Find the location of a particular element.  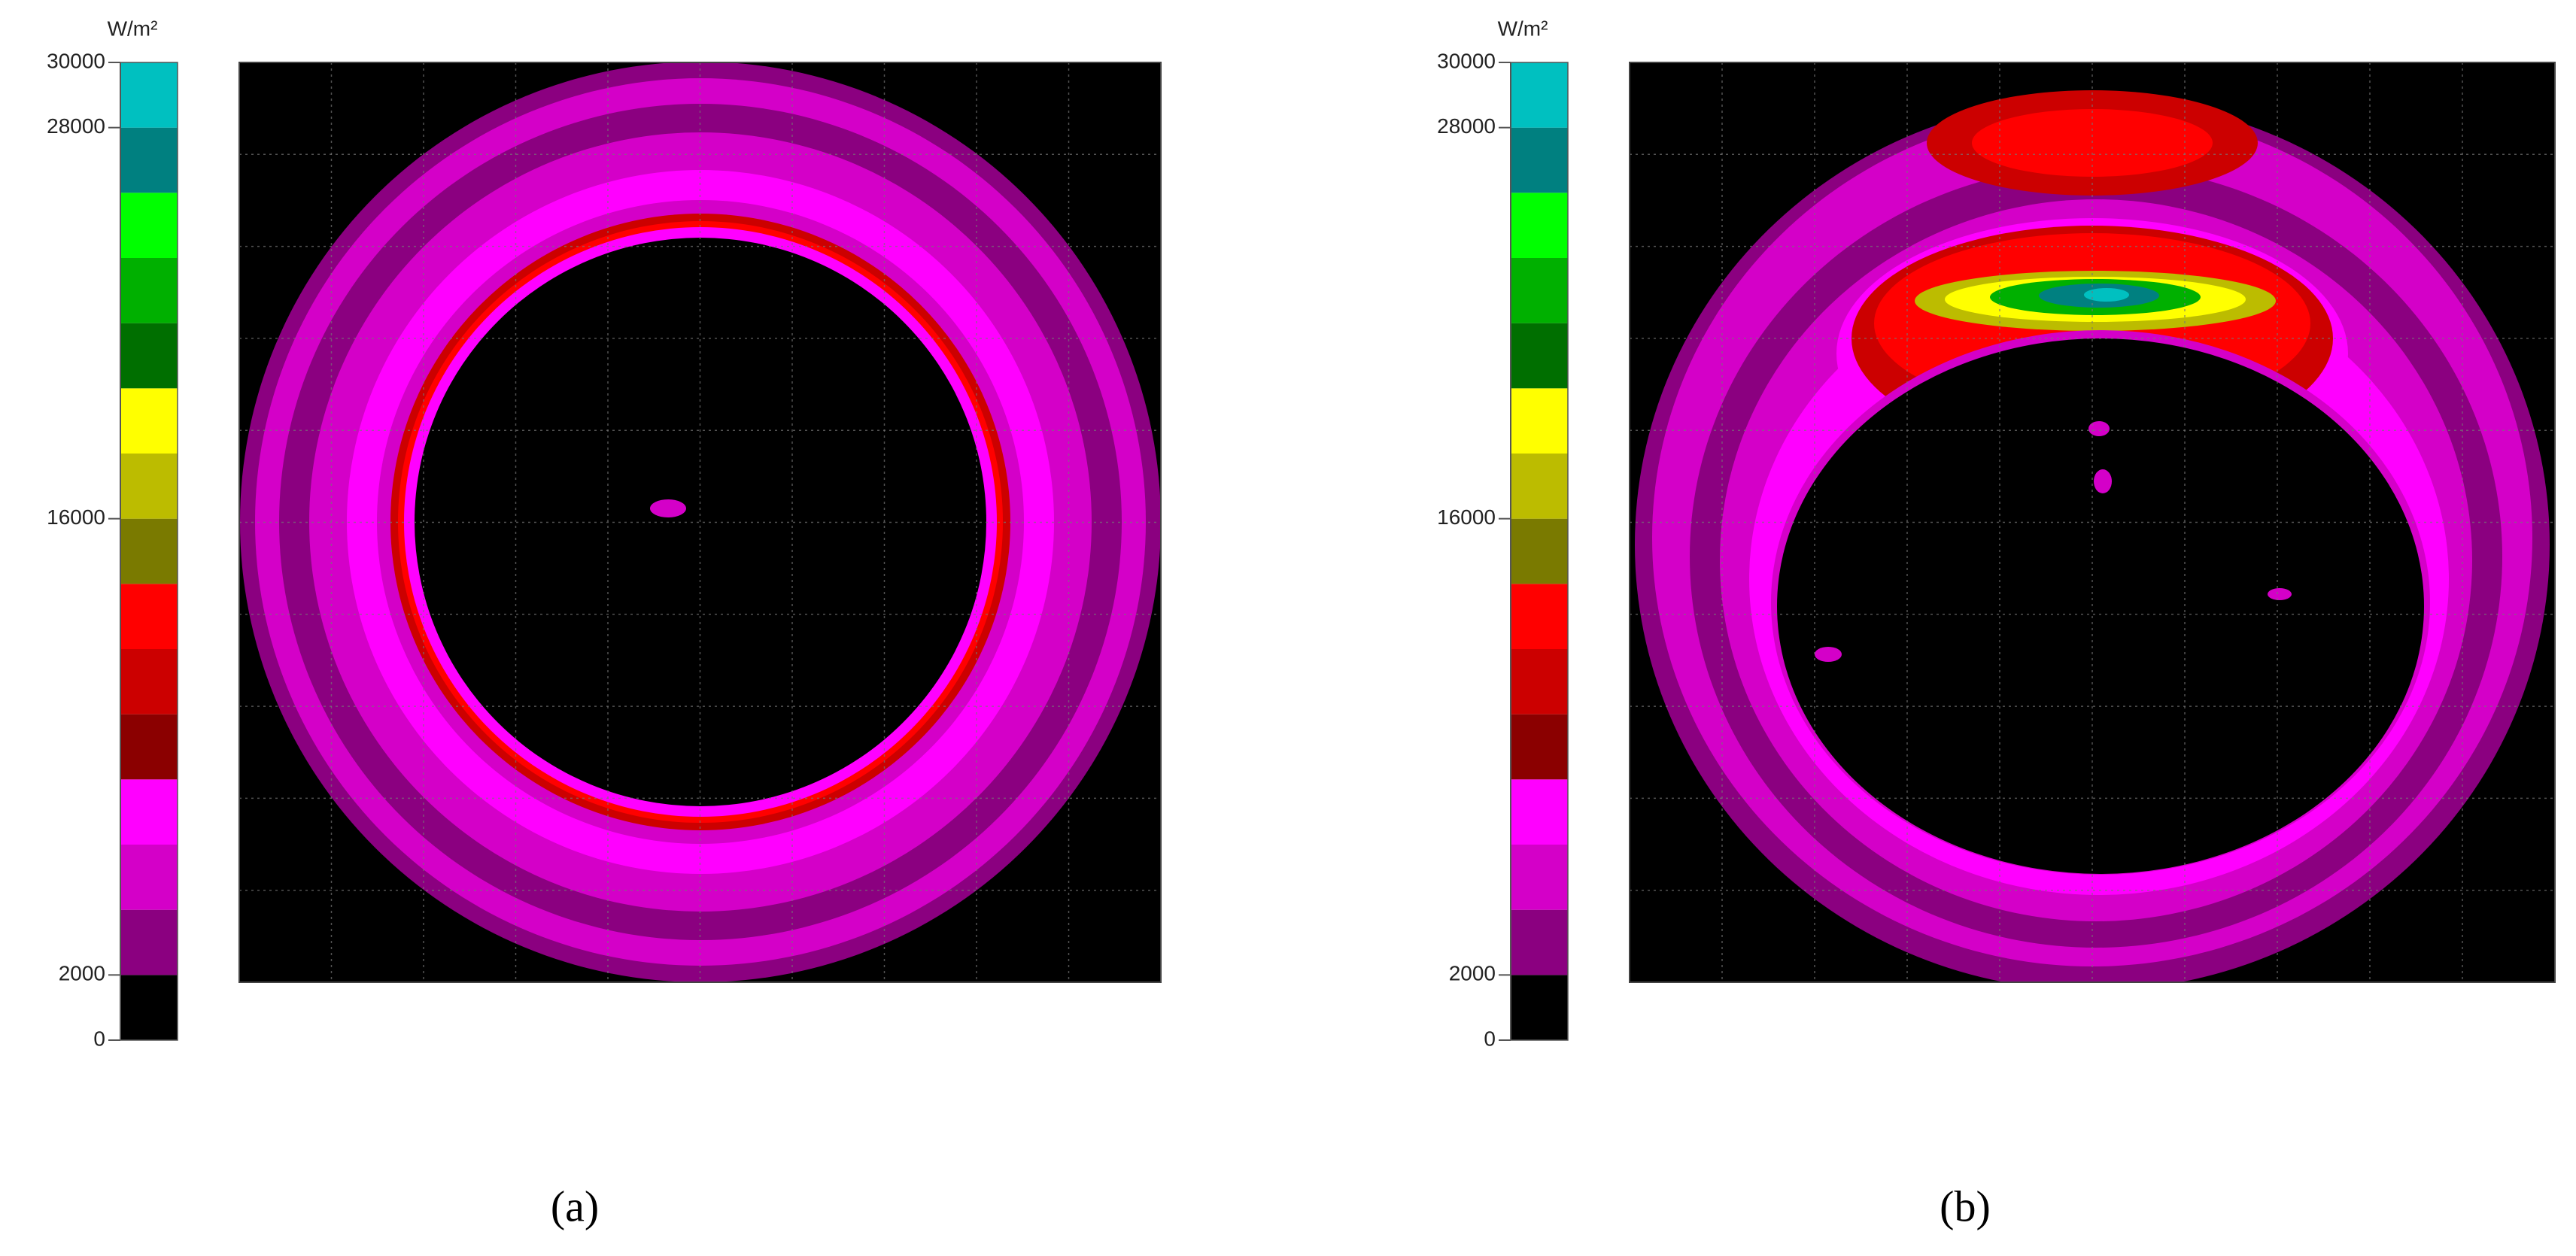

caption: (a) is located at coordinates (575, 1206).